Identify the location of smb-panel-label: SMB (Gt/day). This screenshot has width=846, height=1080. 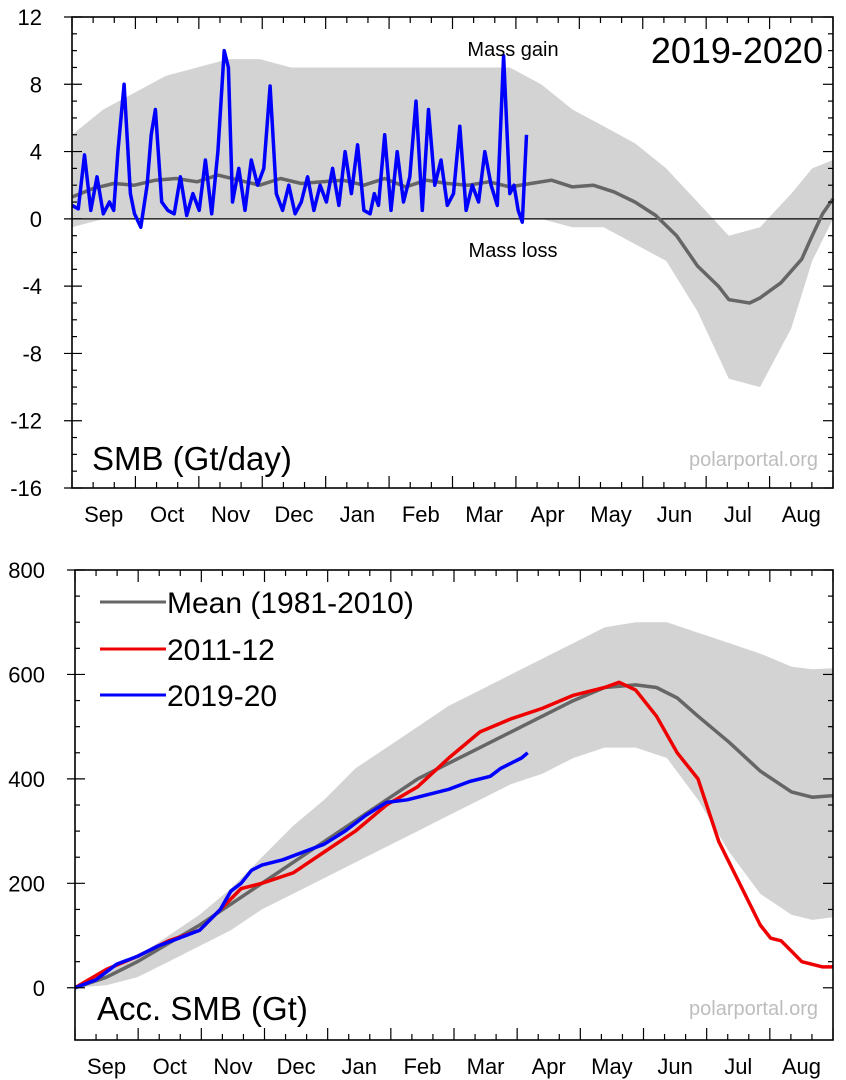
(192, 458).